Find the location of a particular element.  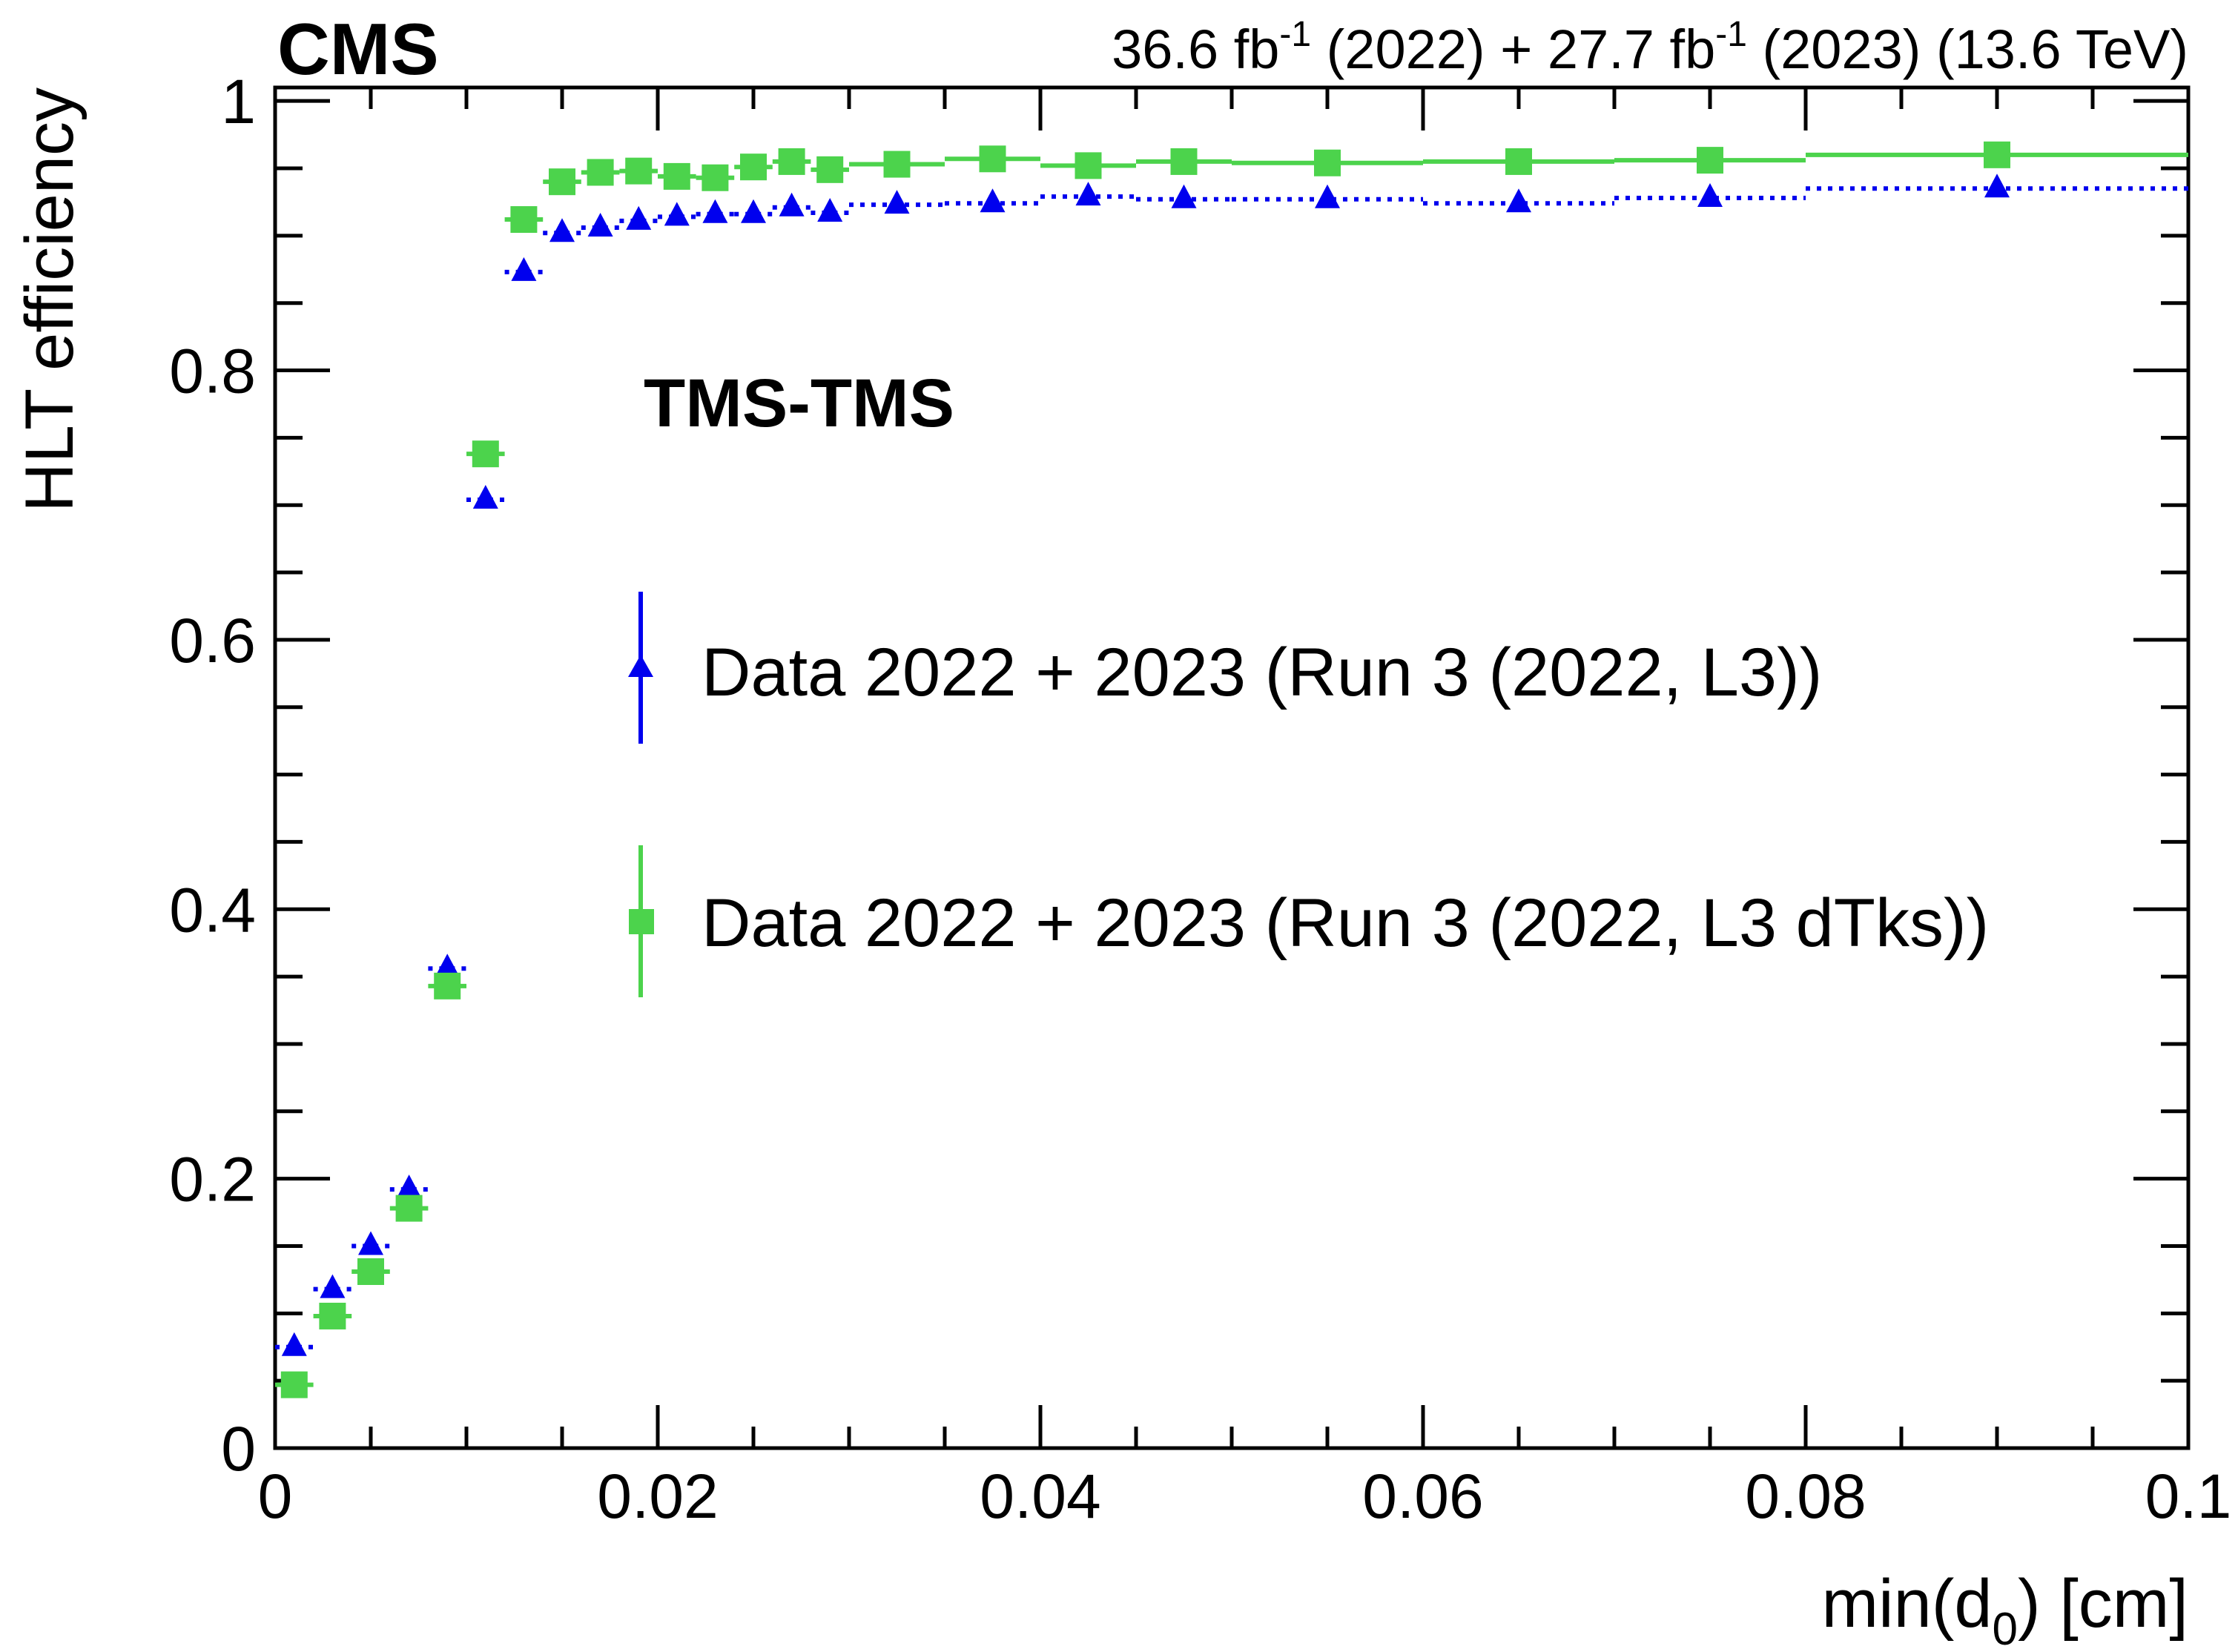

legend-entry-l3-dtks: Data 2022 + 2023 (Run 3 (2022, L3 dTks)) is located at coordinates (1309, 921).